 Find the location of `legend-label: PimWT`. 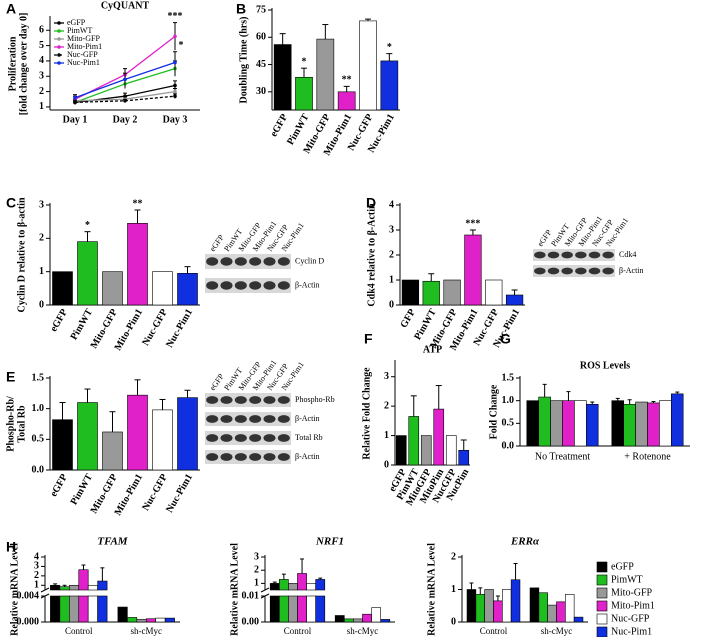

legend-label: PimWT is located at coordinates (79, 30).